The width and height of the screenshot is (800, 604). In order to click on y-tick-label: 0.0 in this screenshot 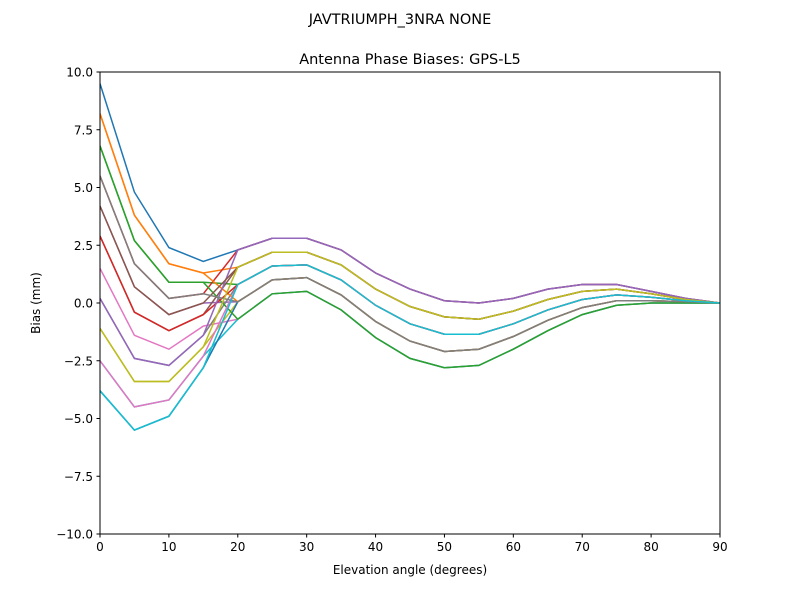, I will do `click(83, 304)`.